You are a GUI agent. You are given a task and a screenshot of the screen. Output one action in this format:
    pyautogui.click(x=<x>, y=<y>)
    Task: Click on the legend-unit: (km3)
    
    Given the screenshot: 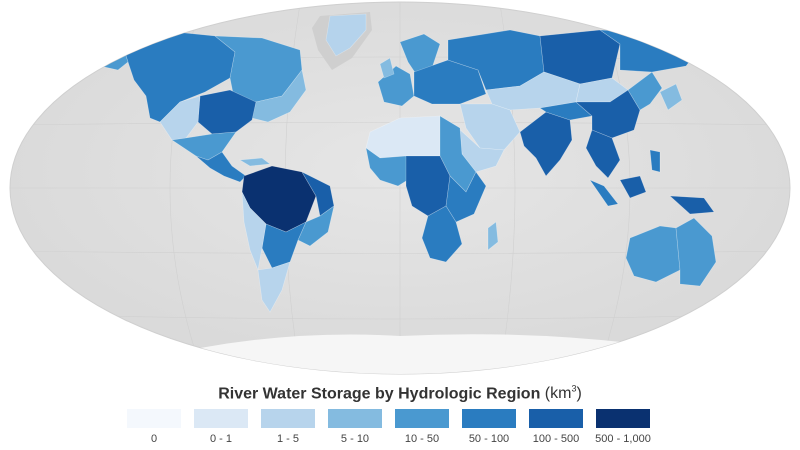 What is the action you would take?
    pyautogui.click(x=563, y=393)
    